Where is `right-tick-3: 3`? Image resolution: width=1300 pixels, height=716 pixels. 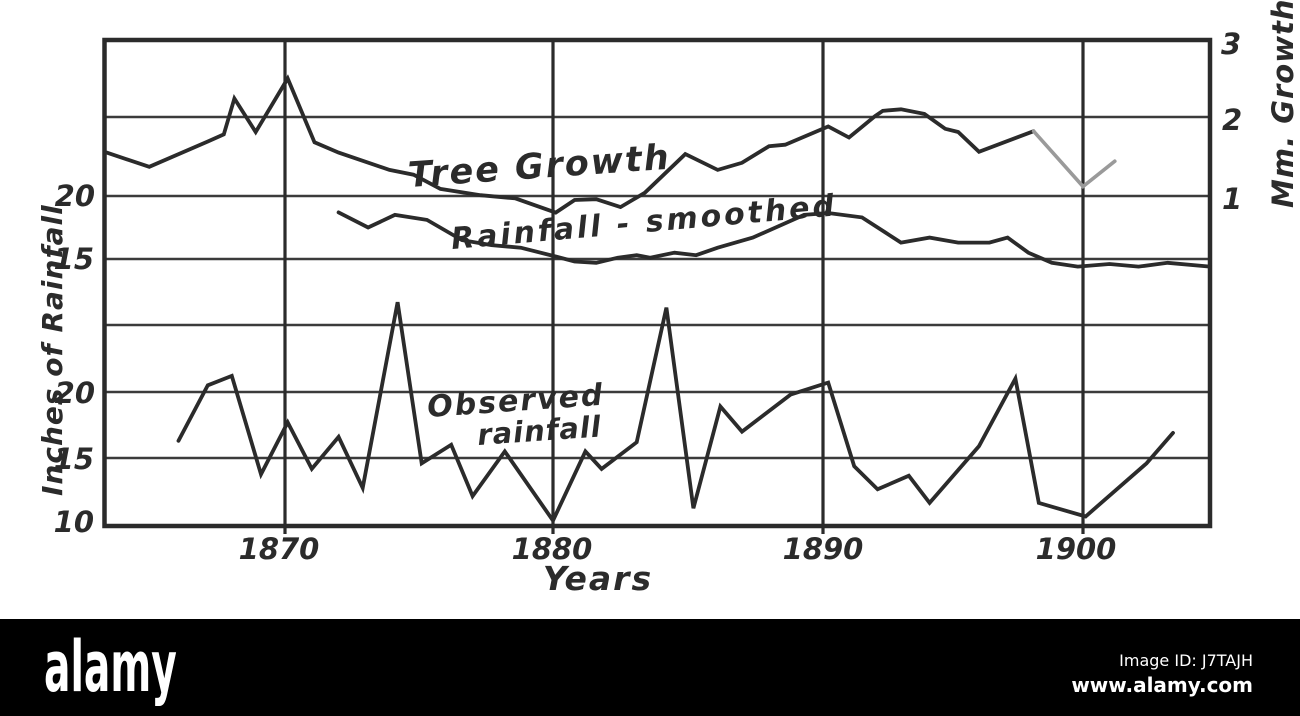
right-tick-3: 3 is located at coordinates (1231, 44).